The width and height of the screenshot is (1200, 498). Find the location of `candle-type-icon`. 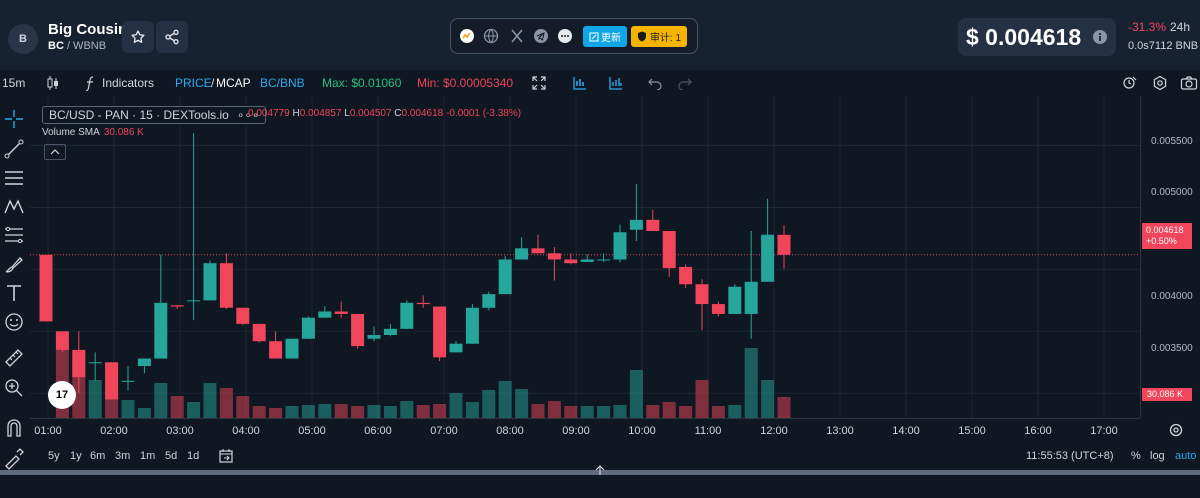

candle-type-icon is located at coordinates (53, 83).